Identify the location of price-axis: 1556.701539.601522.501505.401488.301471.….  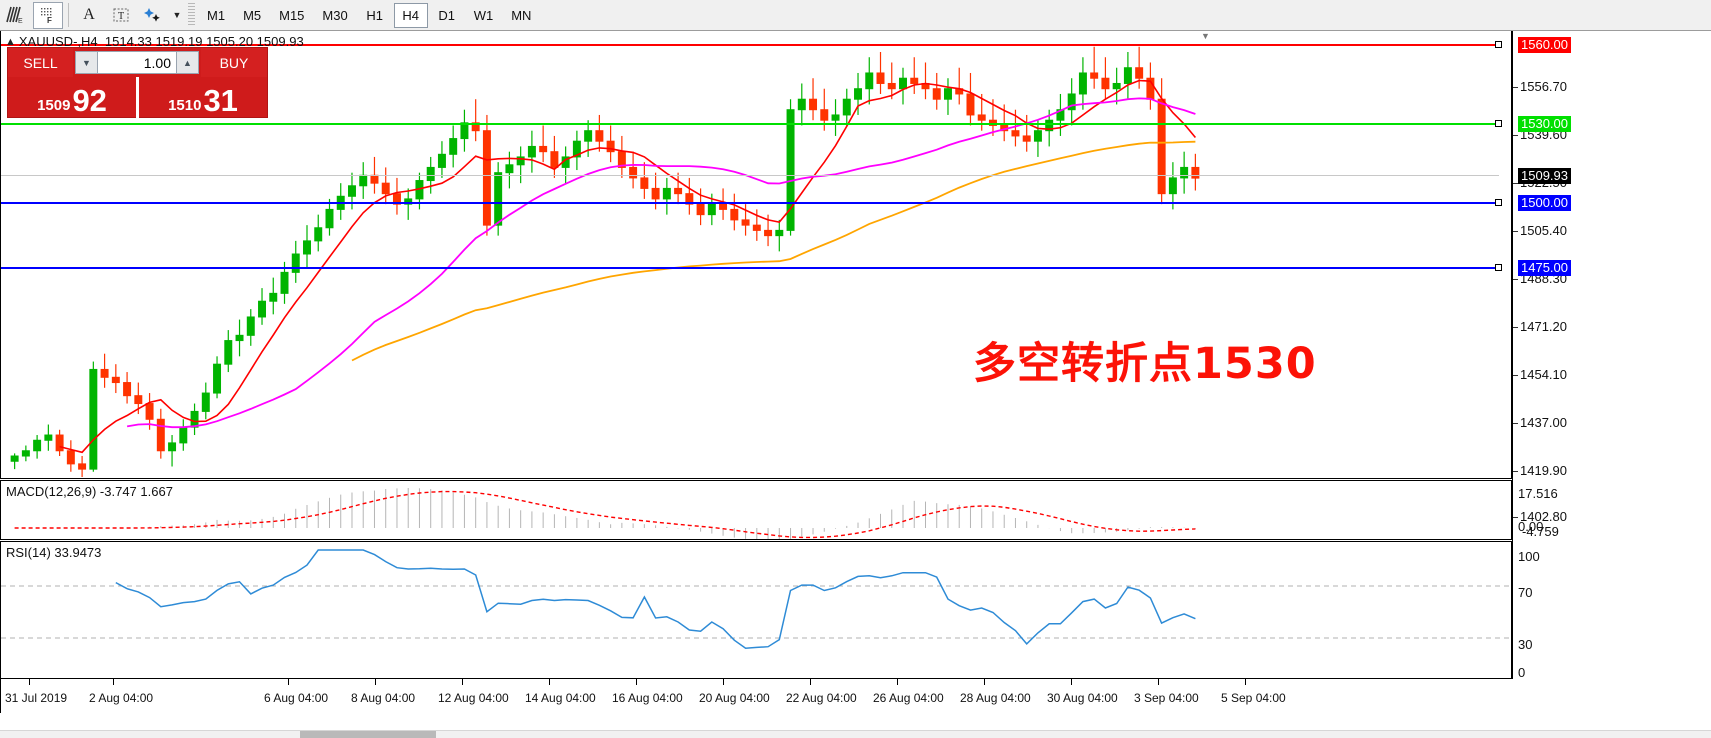
(1611, 372).